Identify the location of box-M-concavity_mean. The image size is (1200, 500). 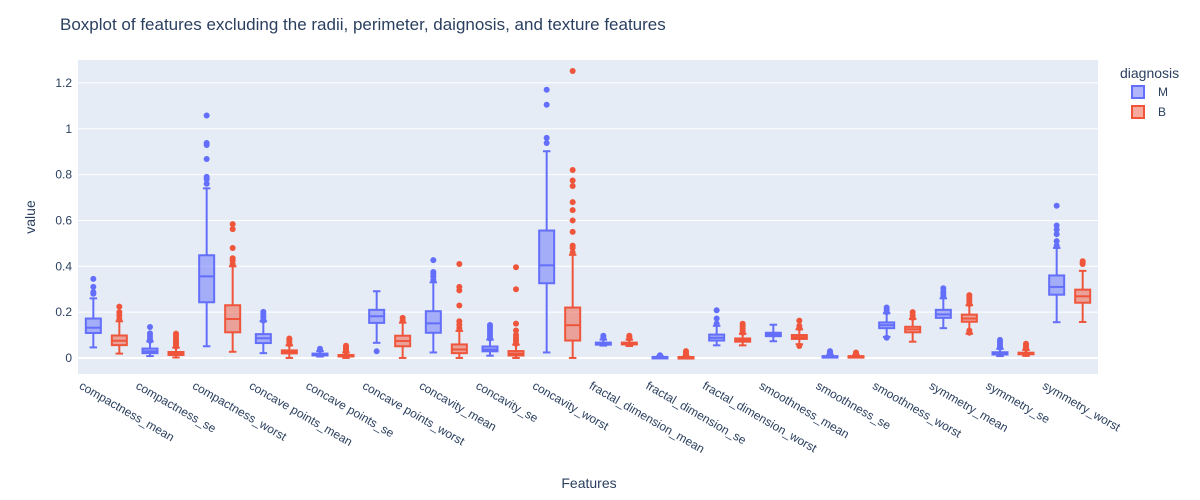
(433, 305).